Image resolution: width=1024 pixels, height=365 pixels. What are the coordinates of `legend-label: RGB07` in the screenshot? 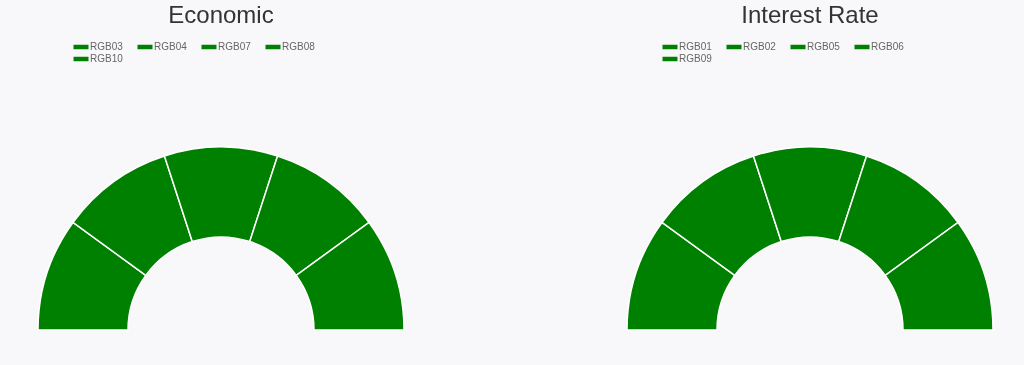 It's located at (235, 46).